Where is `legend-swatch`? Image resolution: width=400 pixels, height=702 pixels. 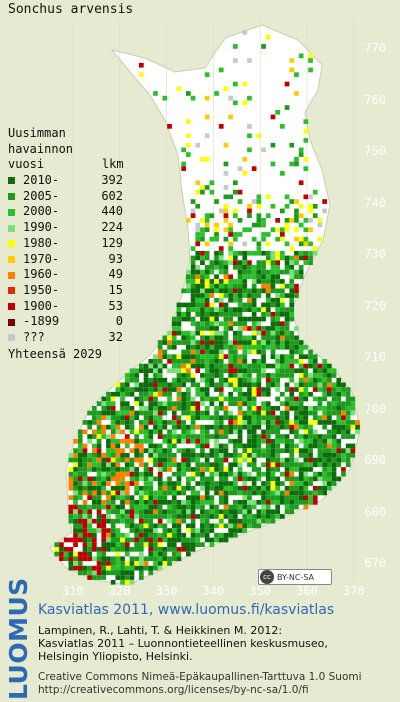 legend-swatch is located at coordinates (11, 306).